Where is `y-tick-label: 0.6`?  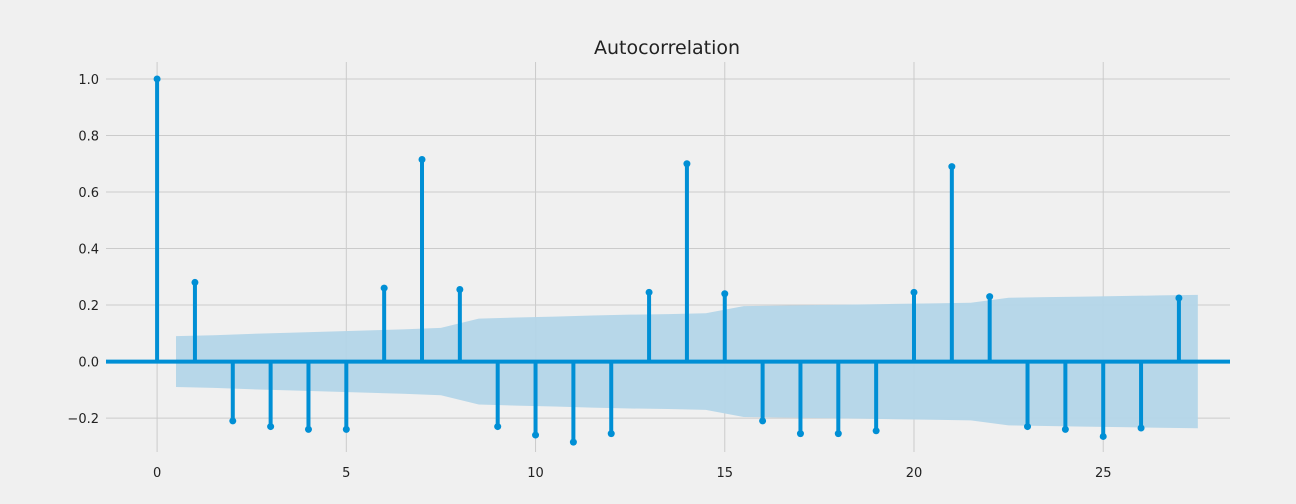 y-tick-label: 0.6 is located at coordinates (88, 193).